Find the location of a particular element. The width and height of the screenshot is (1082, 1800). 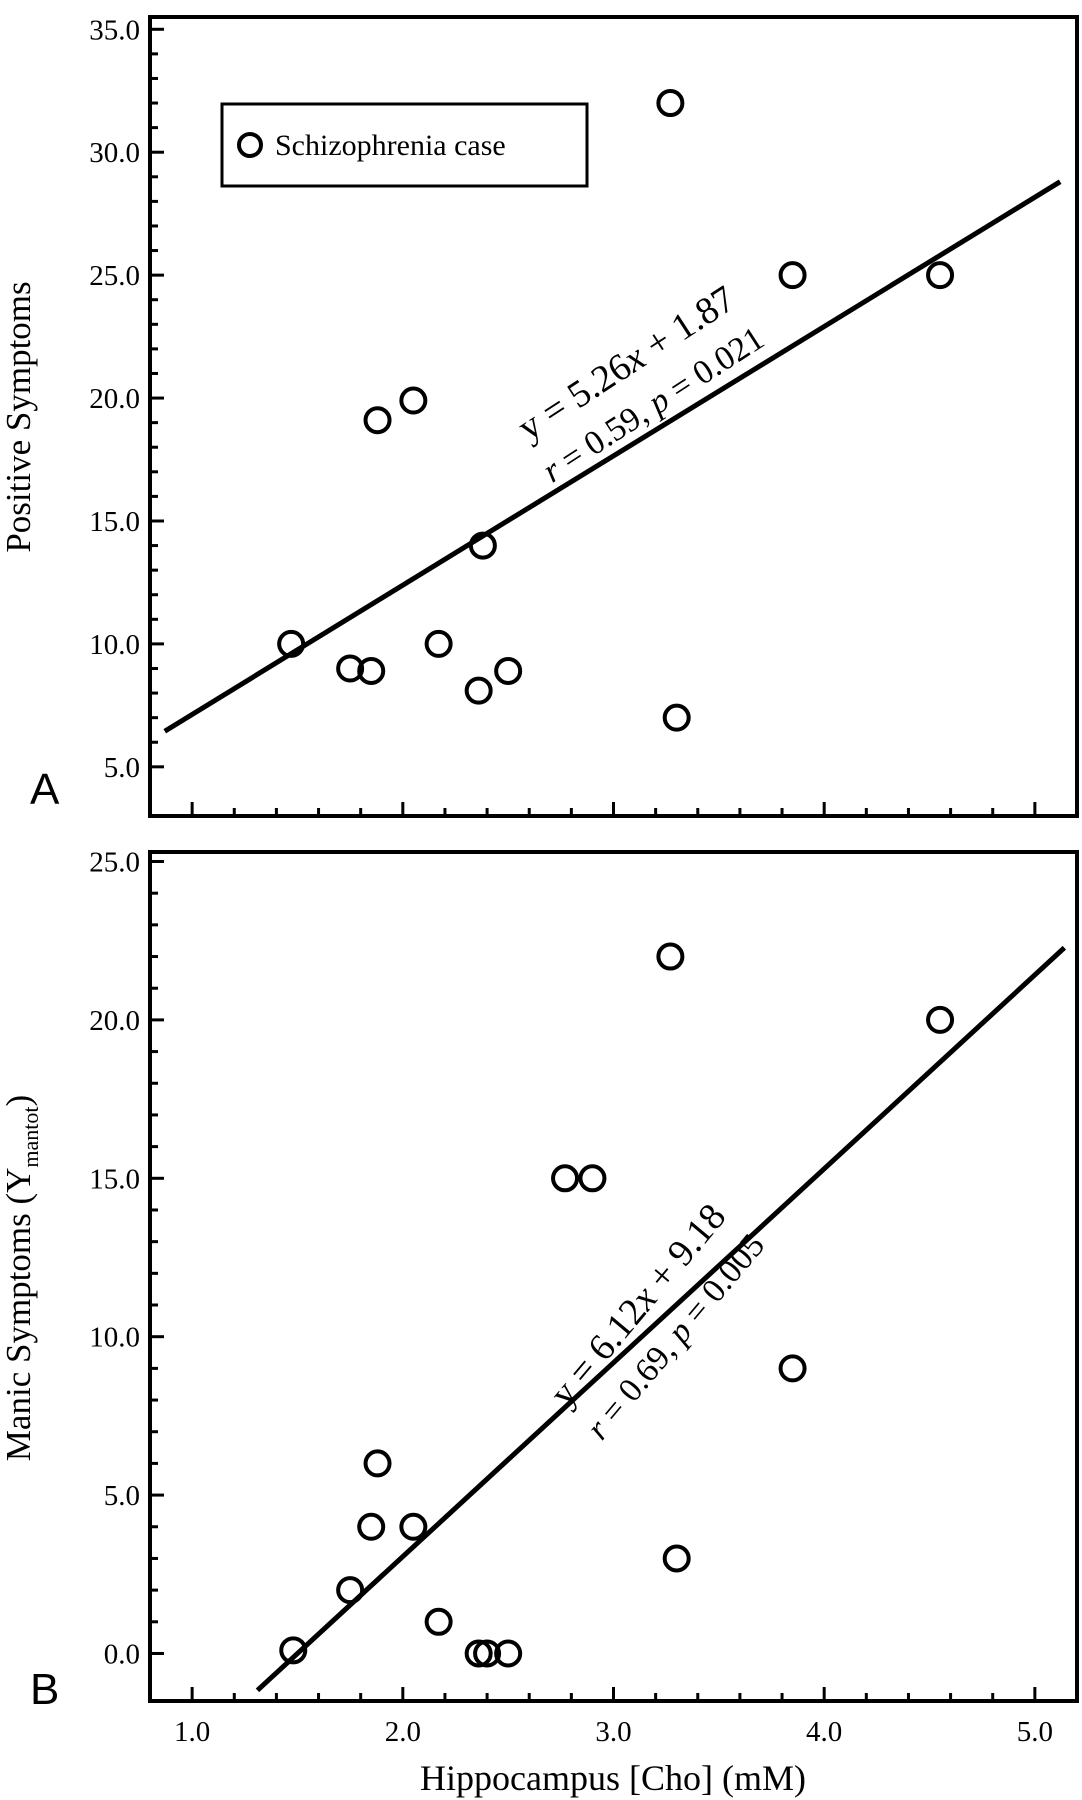

panel-b-y-tick-label: 0.0 is located at coordinates (122, 1654).